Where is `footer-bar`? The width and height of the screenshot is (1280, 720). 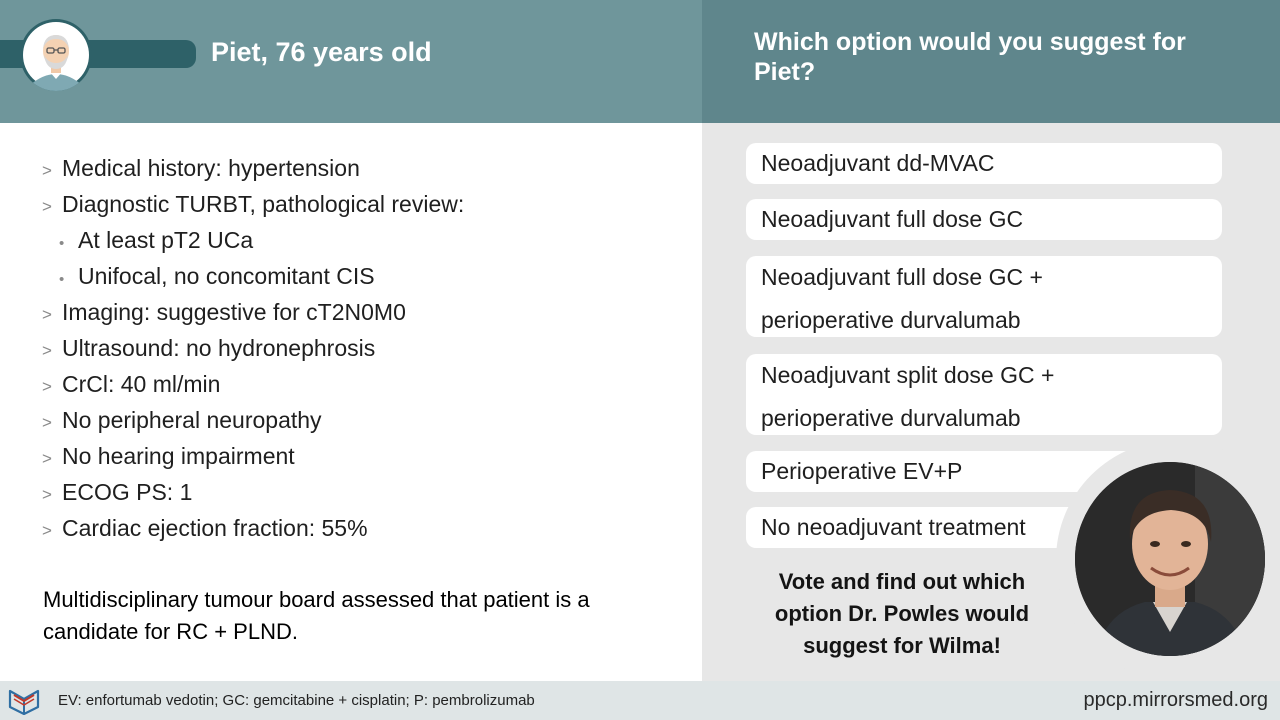
footer-bar is located at coordinates (640, 700).